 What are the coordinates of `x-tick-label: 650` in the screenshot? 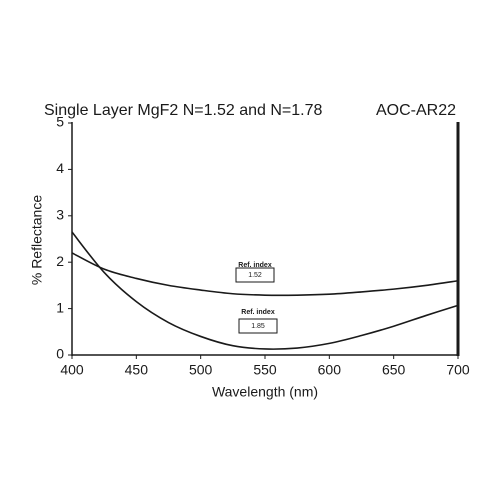 It's located at (394, 370).